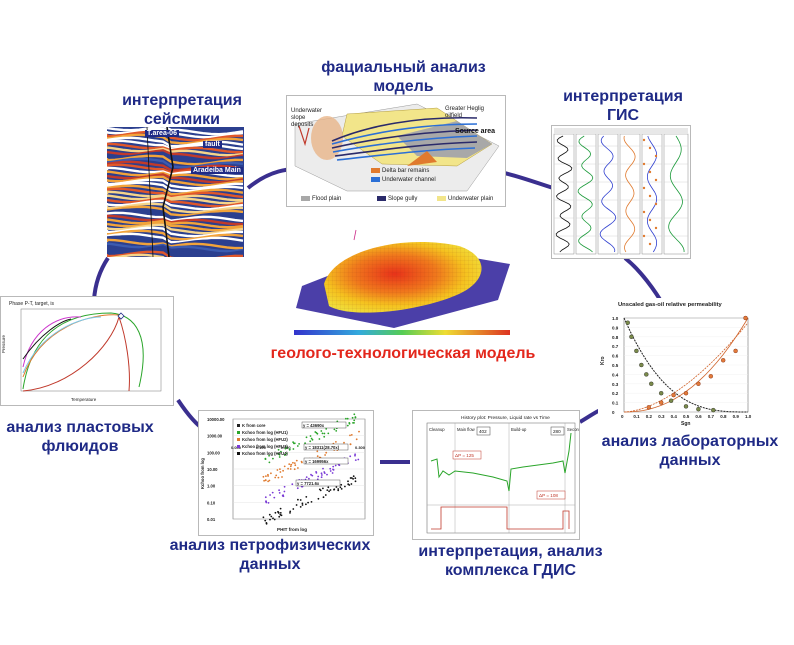  What do you see at coordinates (676, 194) in the screenshot?
I see `gis-curve` at bounding box center [676, 194].